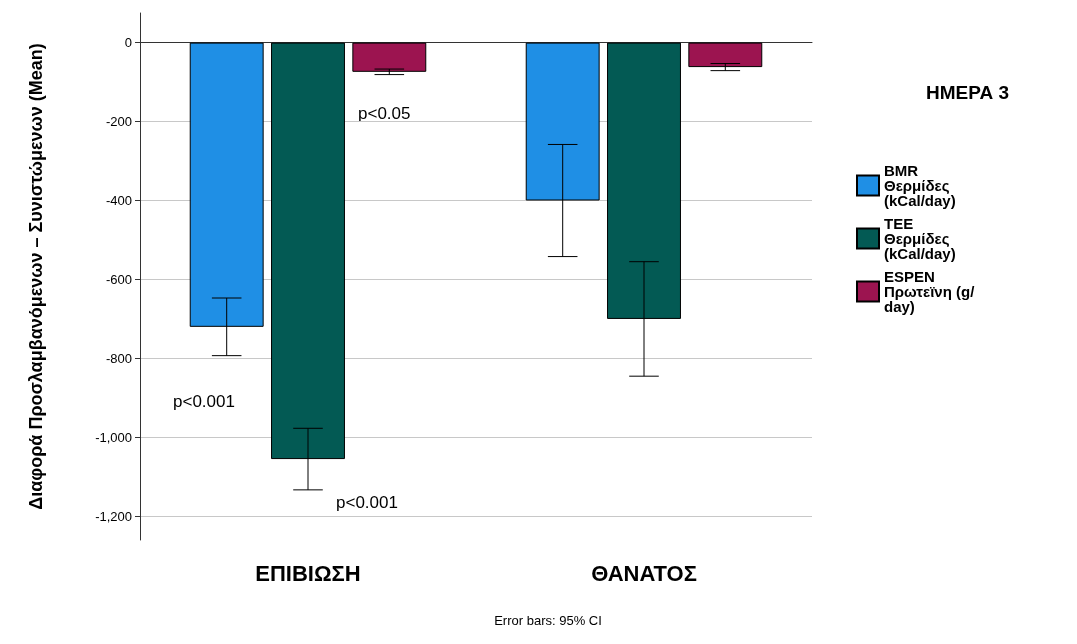 The height and width of the screenshot is (644, 1077). Describe the element at coordinates (128, 43) in the screenshot. I see `y-tick-label: 0` at that location.